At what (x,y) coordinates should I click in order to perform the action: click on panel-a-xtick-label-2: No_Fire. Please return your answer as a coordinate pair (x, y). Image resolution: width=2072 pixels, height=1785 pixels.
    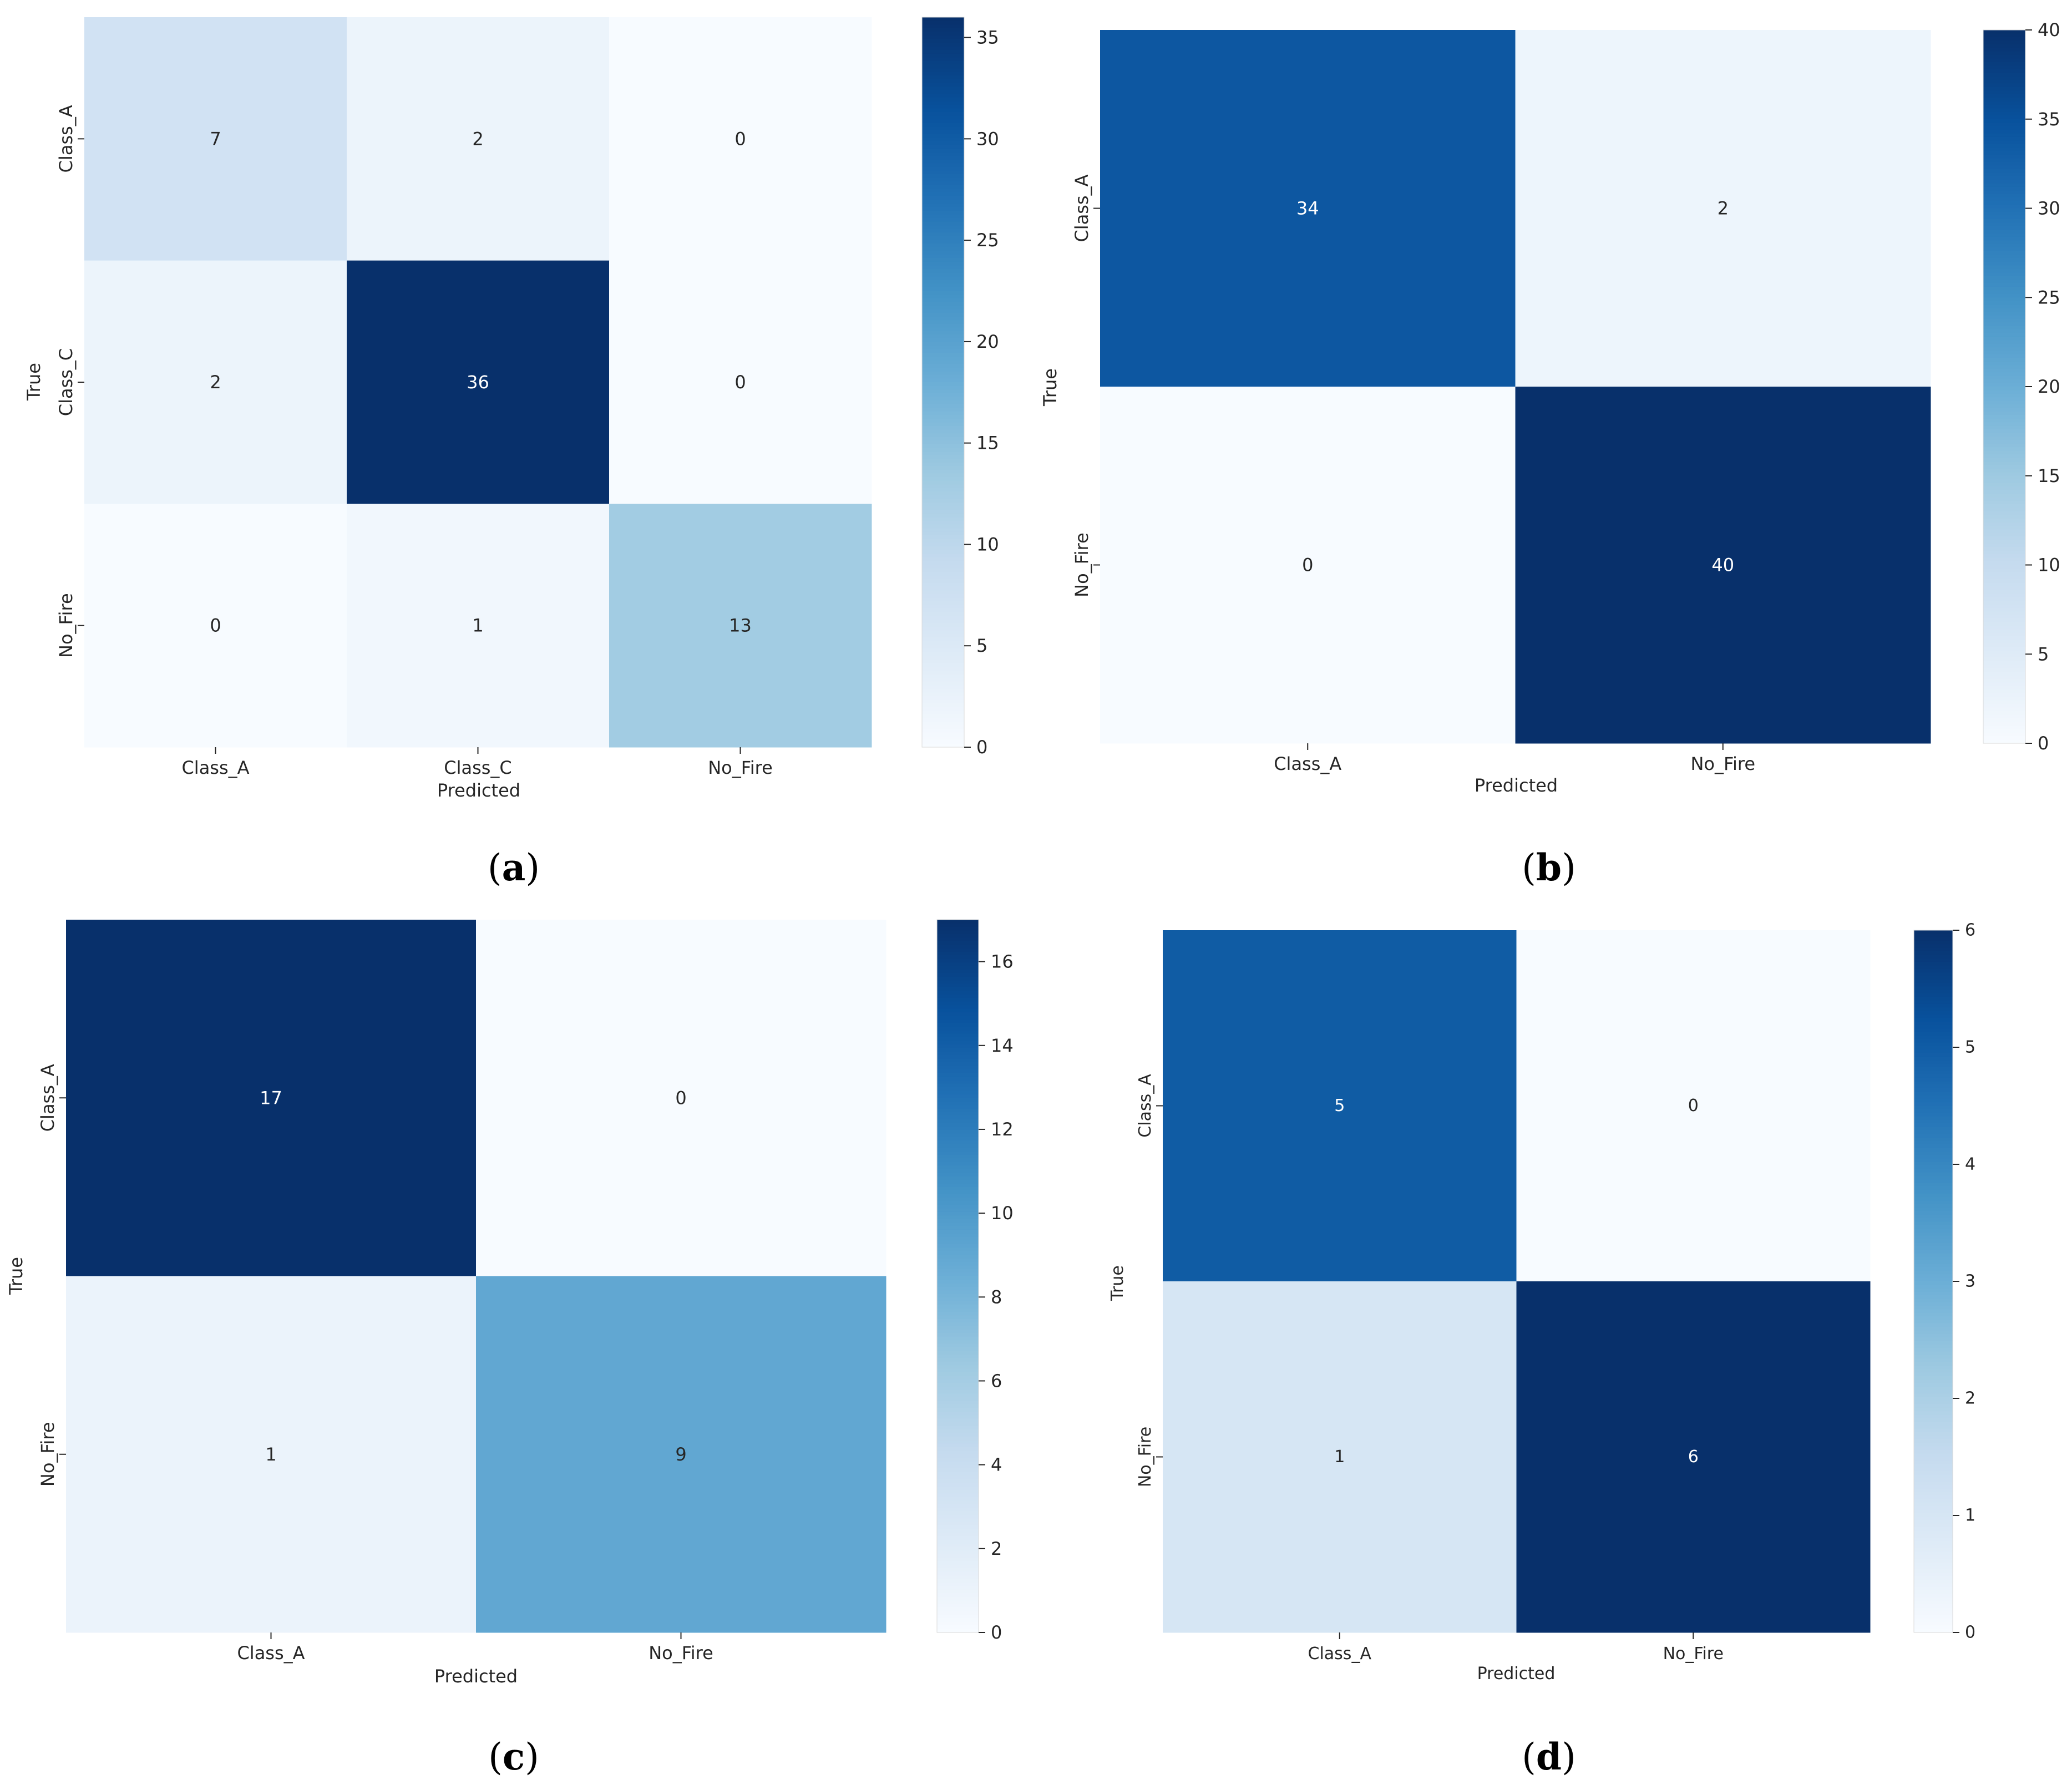
    Looking at the image, I should click on (740, 767).